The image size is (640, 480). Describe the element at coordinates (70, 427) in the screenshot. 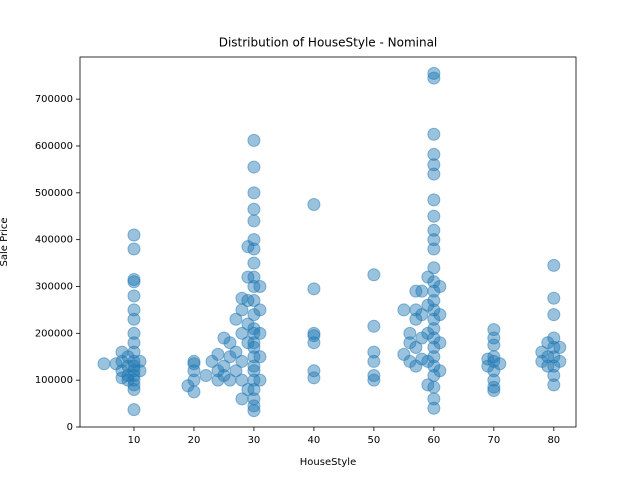

I see `y-tick-label: 0` at that location.